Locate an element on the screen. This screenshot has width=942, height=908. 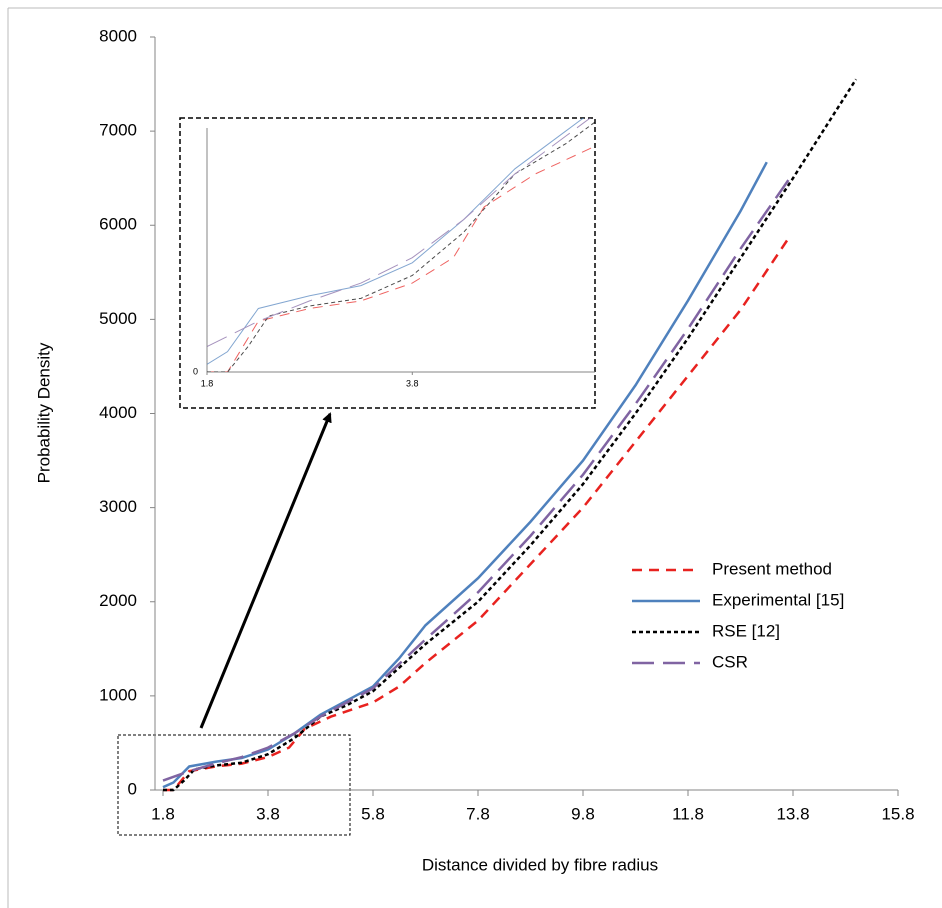
x-tick-label: 7.8 is located at coordinates (478, 813).